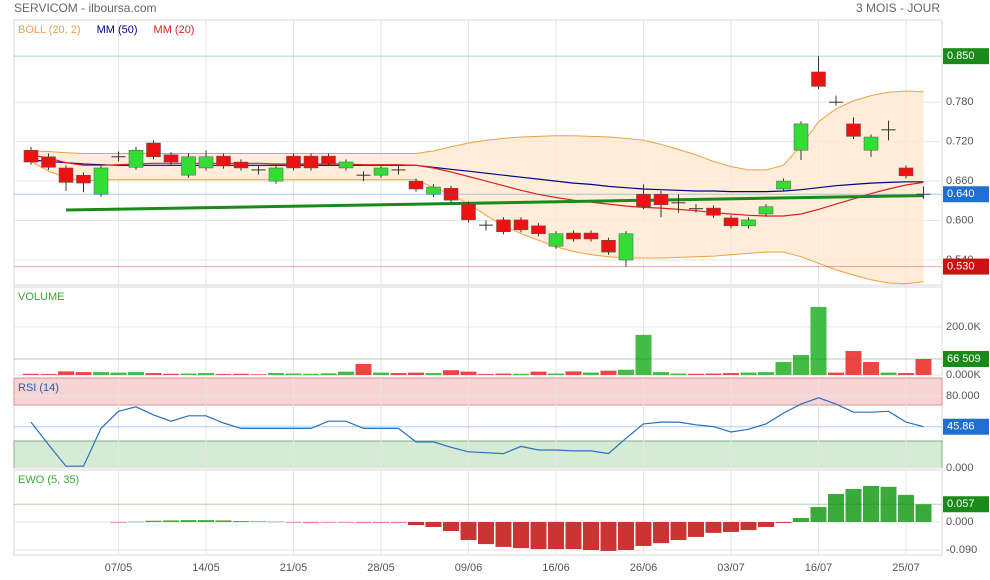  I want to click on x-tick-label: 03/07, so click(731, 568).